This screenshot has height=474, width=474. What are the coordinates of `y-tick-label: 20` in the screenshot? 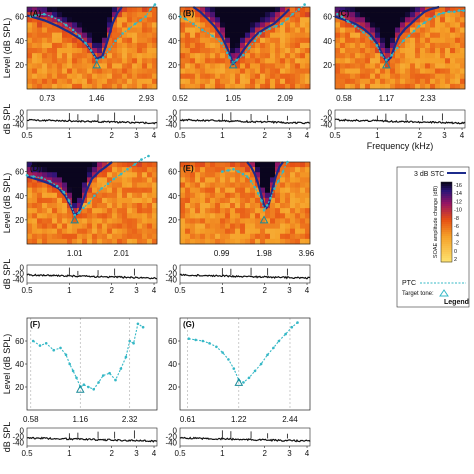 It's located at (172, 387).